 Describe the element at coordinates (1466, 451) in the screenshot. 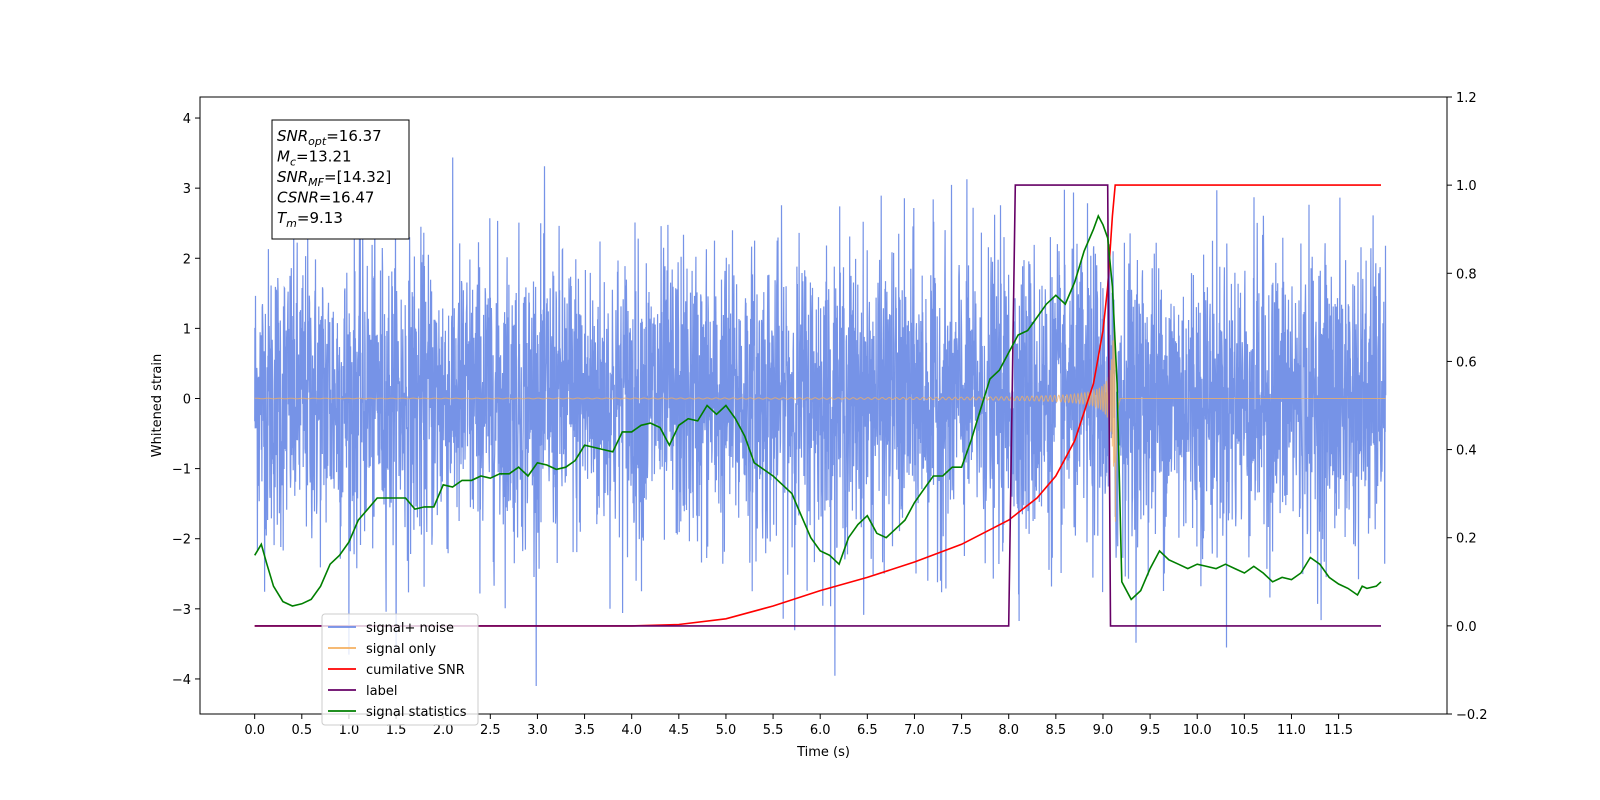

I see `y-right-tick-label: 0.4` at that location.